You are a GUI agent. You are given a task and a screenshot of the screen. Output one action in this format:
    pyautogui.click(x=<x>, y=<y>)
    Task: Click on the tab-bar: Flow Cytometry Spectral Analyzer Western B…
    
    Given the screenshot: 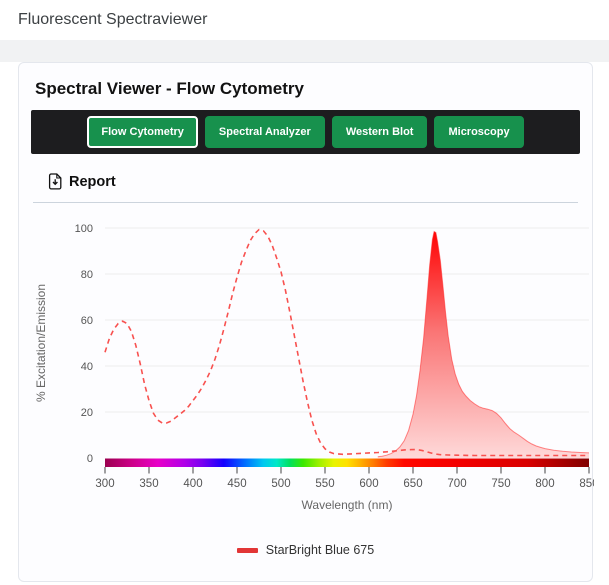 What is the action you would take?
    pyautogui.click(x=305, y=132)
    